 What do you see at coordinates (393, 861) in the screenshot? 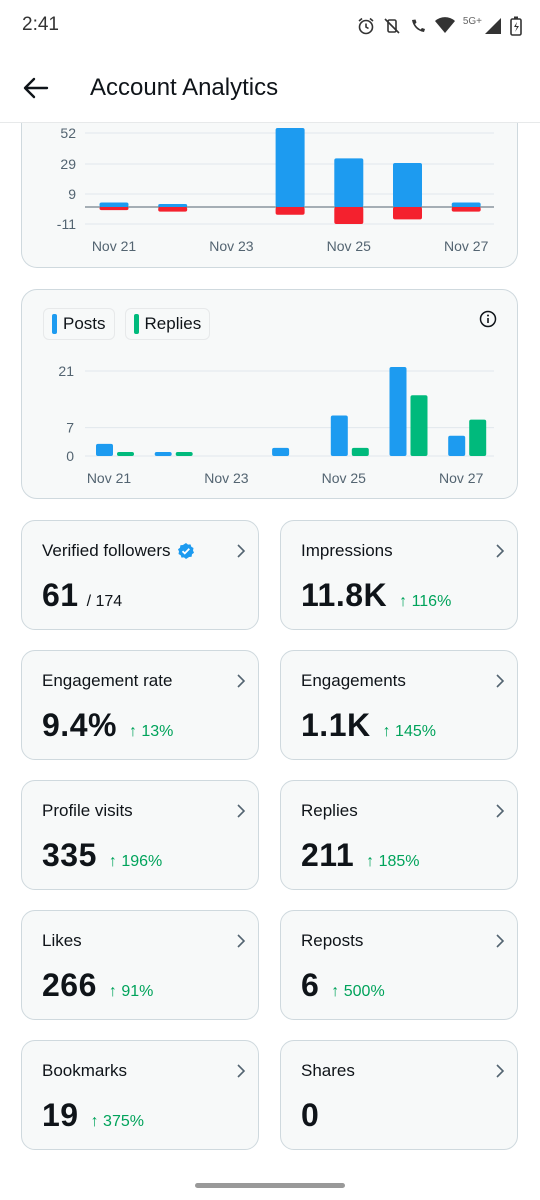
I see `metric-change: ↑ 185%` at bounding box center [393, 861].